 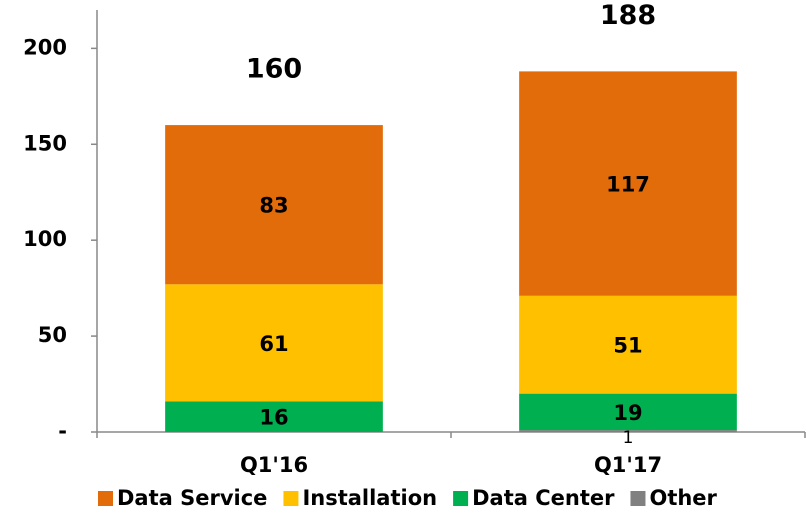 I want to click on legend-label: Installation, so click(x=369, y=498).